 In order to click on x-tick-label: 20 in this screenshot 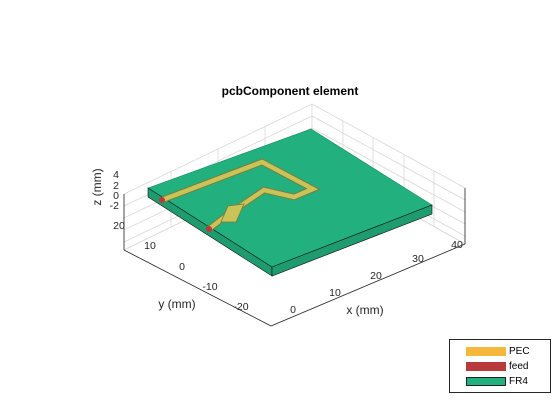, I will do `click(376, 276)`.